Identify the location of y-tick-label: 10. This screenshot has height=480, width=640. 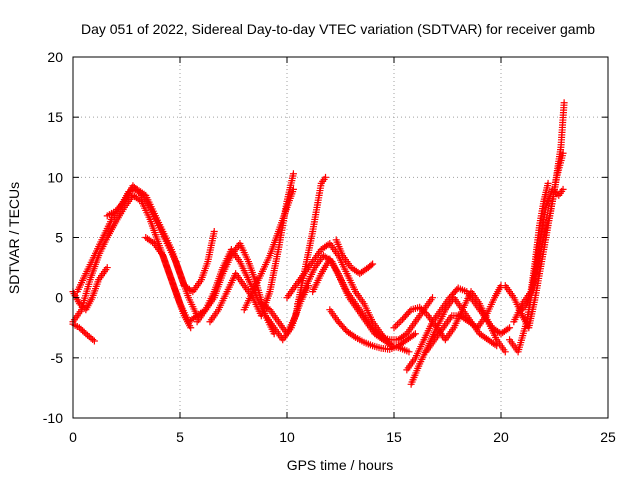
(55, 177).